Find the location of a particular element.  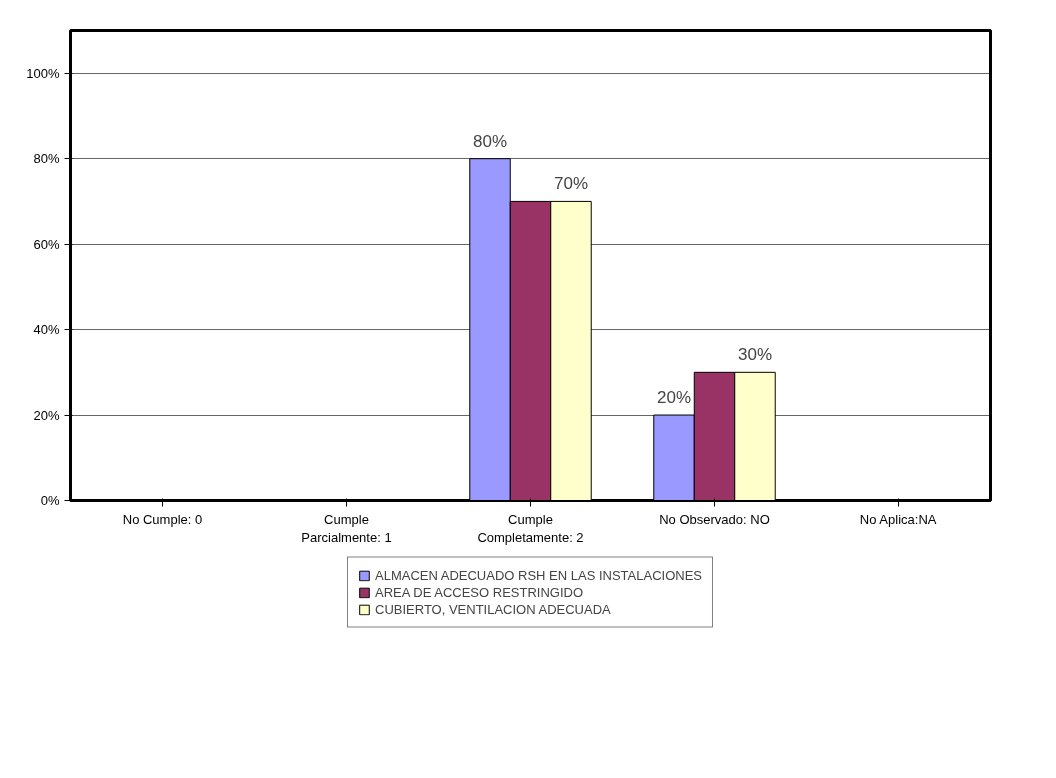

data-label: 20% is located at coordinates (674, 398).